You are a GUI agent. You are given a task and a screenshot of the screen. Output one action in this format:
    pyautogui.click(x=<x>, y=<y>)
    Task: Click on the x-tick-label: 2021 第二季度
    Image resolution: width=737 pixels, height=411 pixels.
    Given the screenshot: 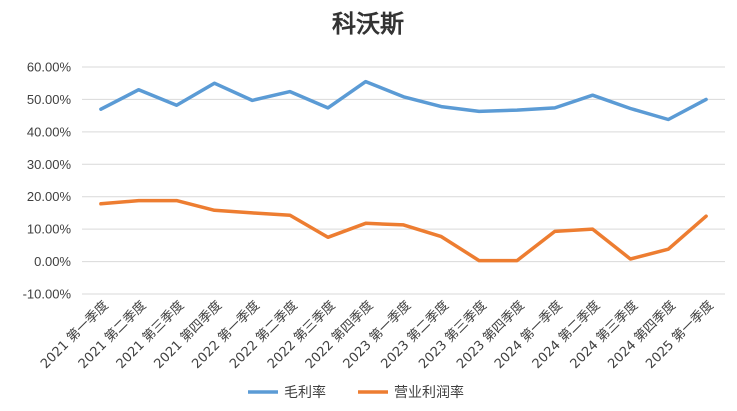 What is the action you would take?
    pyautogui.click(x=112, y=335)
    